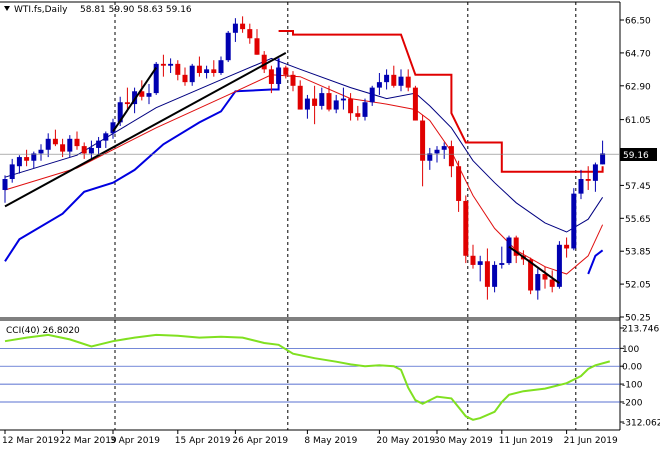 The height and width of the screenshot is (450, 660). What do you see at coordinates (638, 286) in the screenshot?
I see `price-tick-label: 52.05` at bounding box center [638, 286].